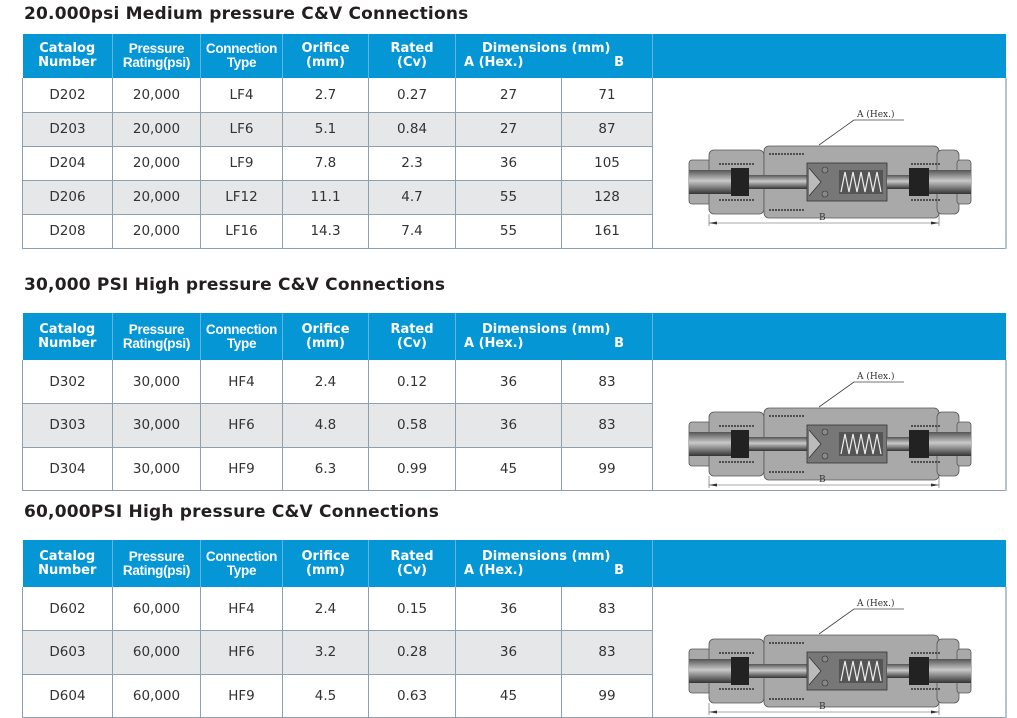 The width and height of the screenshot is (1017, 718). I want to click on cell-rated-cv: 0.58, so click(412, 425).